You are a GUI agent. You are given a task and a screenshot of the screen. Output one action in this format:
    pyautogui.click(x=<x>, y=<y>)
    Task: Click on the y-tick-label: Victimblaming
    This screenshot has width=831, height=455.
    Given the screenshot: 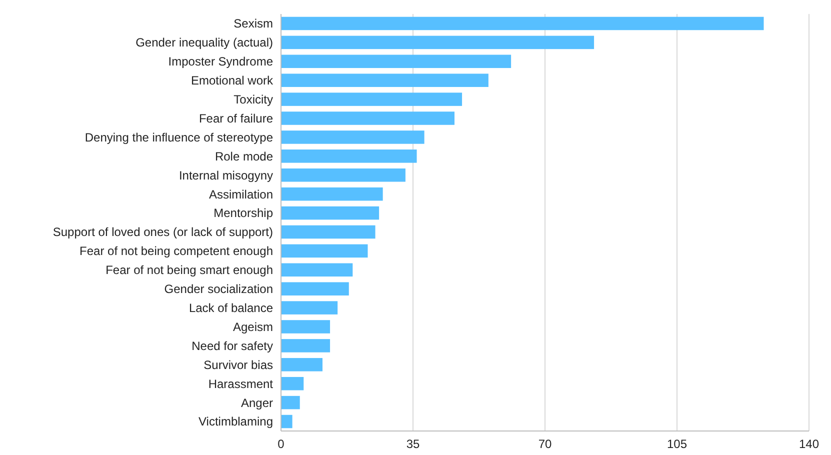 What is the action you would take?
    pyautogui.click(x=235, y=421)
    